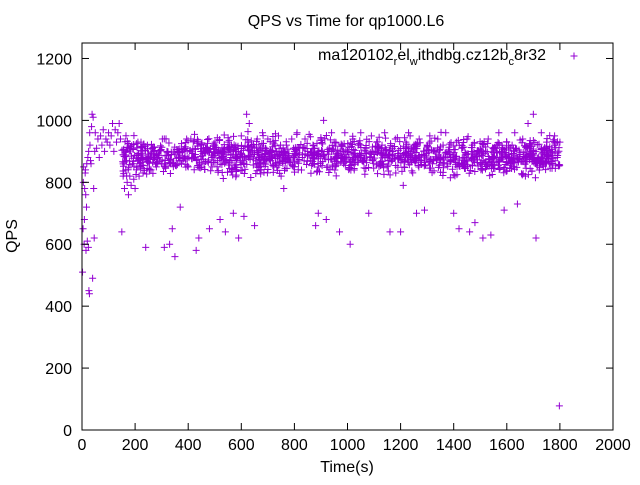 The image size is (640, 485). I want to click on y-tick-label: 1000, so click(54, 121).